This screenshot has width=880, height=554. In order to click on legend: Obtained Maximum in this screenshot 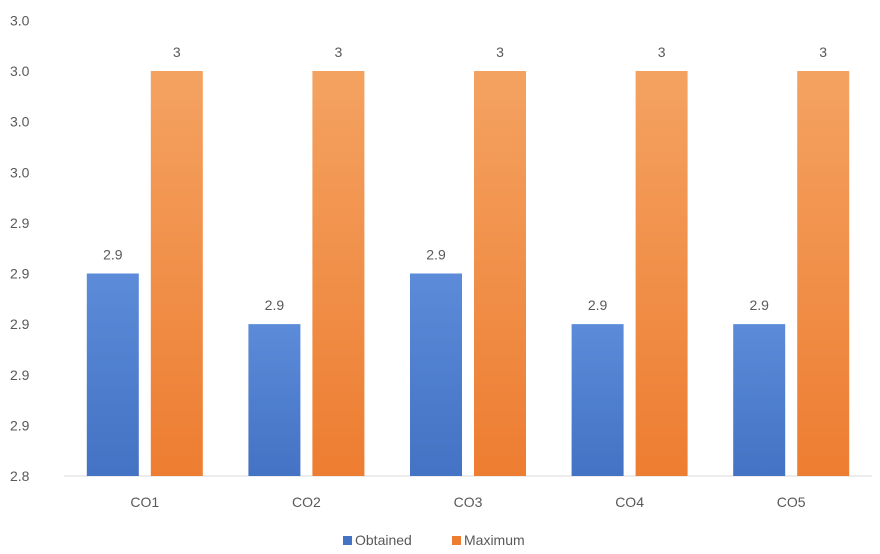, I will do `click(434, 540)`.